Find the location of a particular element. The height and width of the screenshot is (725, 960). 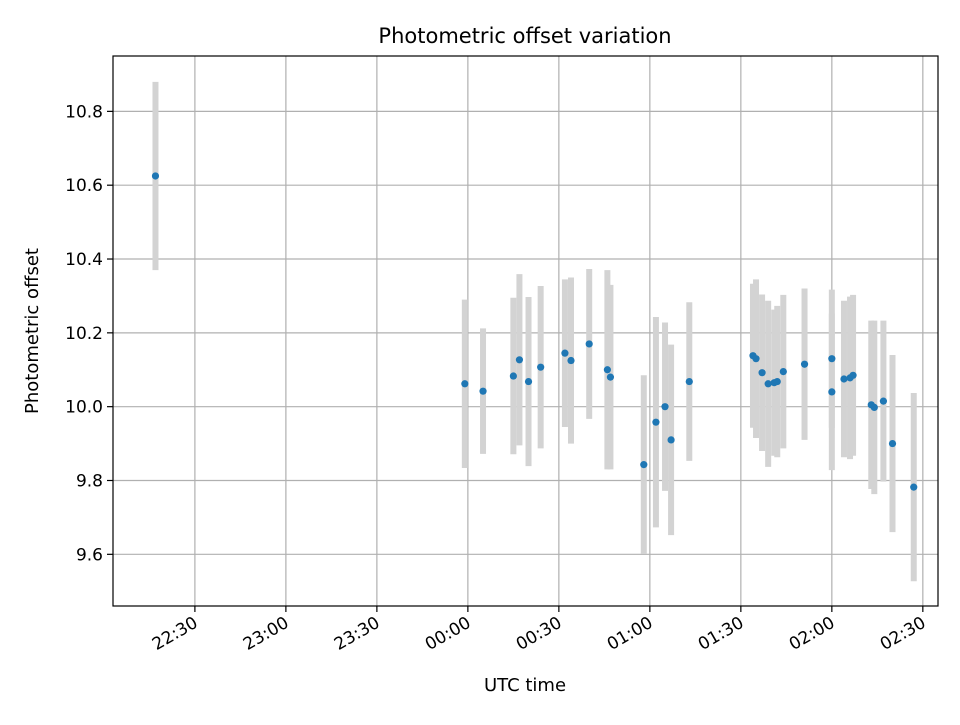

y-tick-label: 10.2 is located at coordinates (84, 334).